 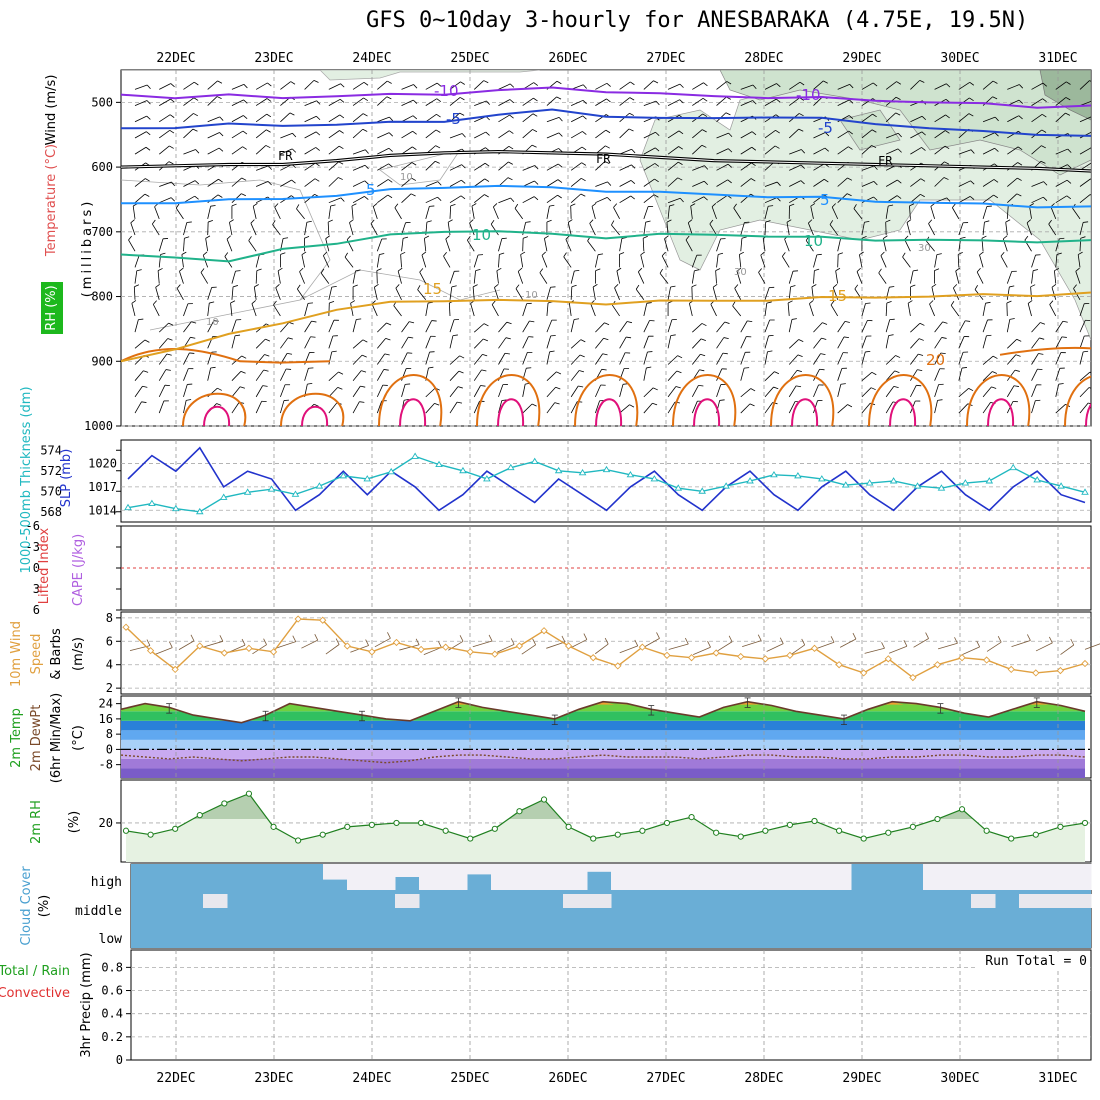 What do you see at coordinates (606, 122) in the screenshot?
I see `isotherm-line` at bounding box center [606, 122].